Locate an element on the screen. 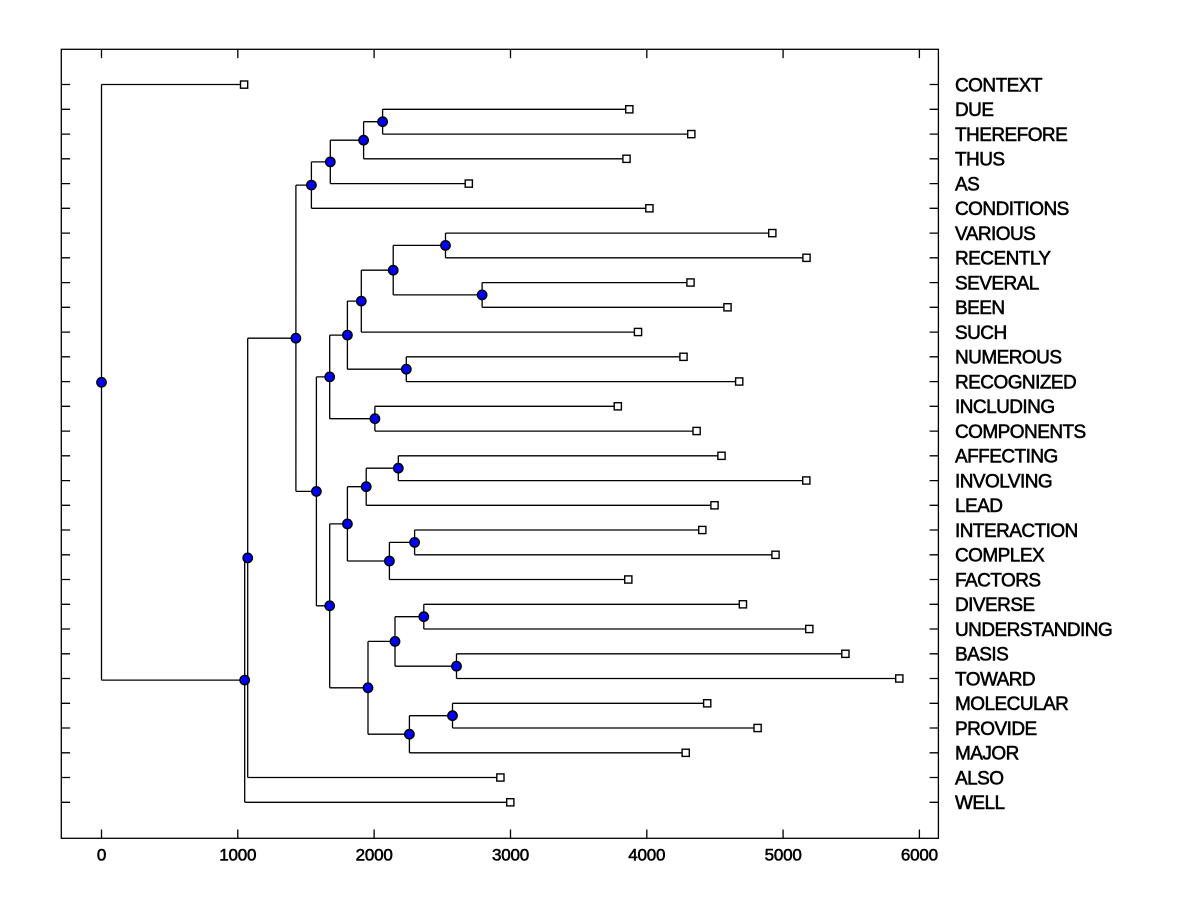 This screenshot has height=900, width=1200. svg-text: 6000 is located at coordinates (919, 855).